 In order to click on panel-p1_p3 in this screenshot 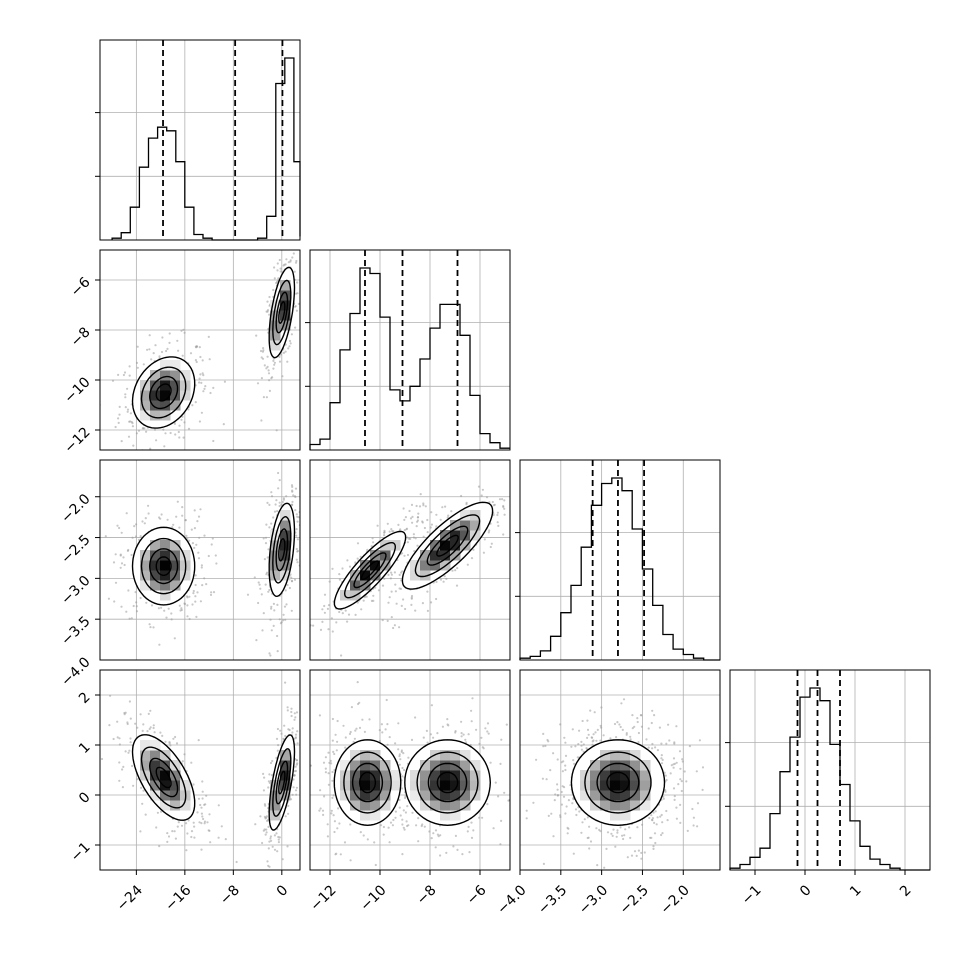, I will do `click(424, 770)`.